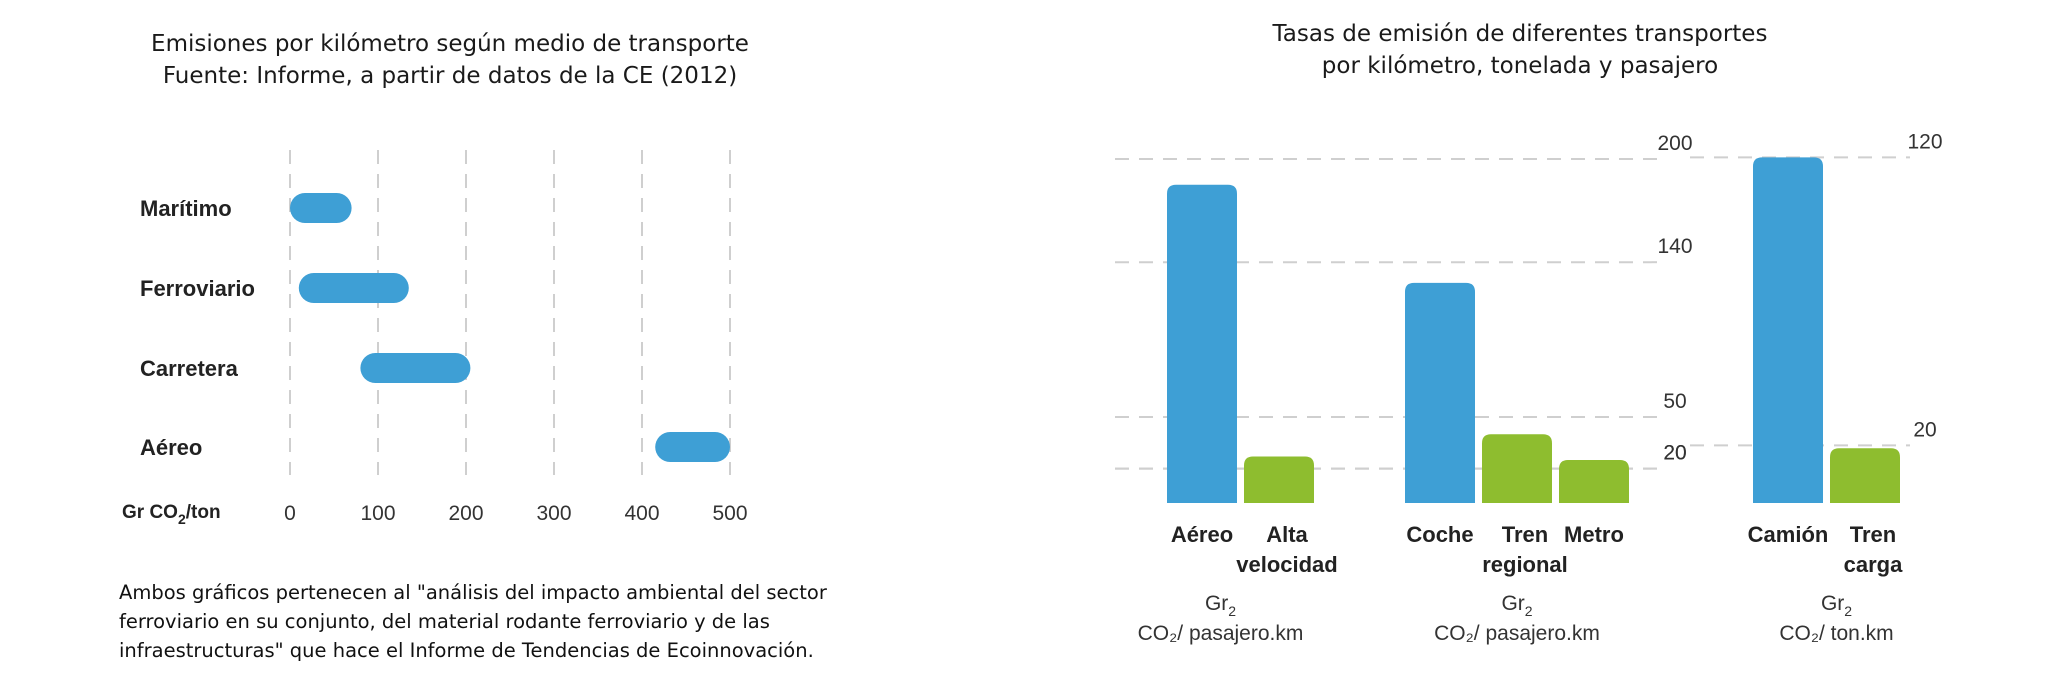 The height and width of the screenshot is (687, 2053). Describe the element at coordinates (1440, 392) in the screenshot. I see `bar-coche` at that location.